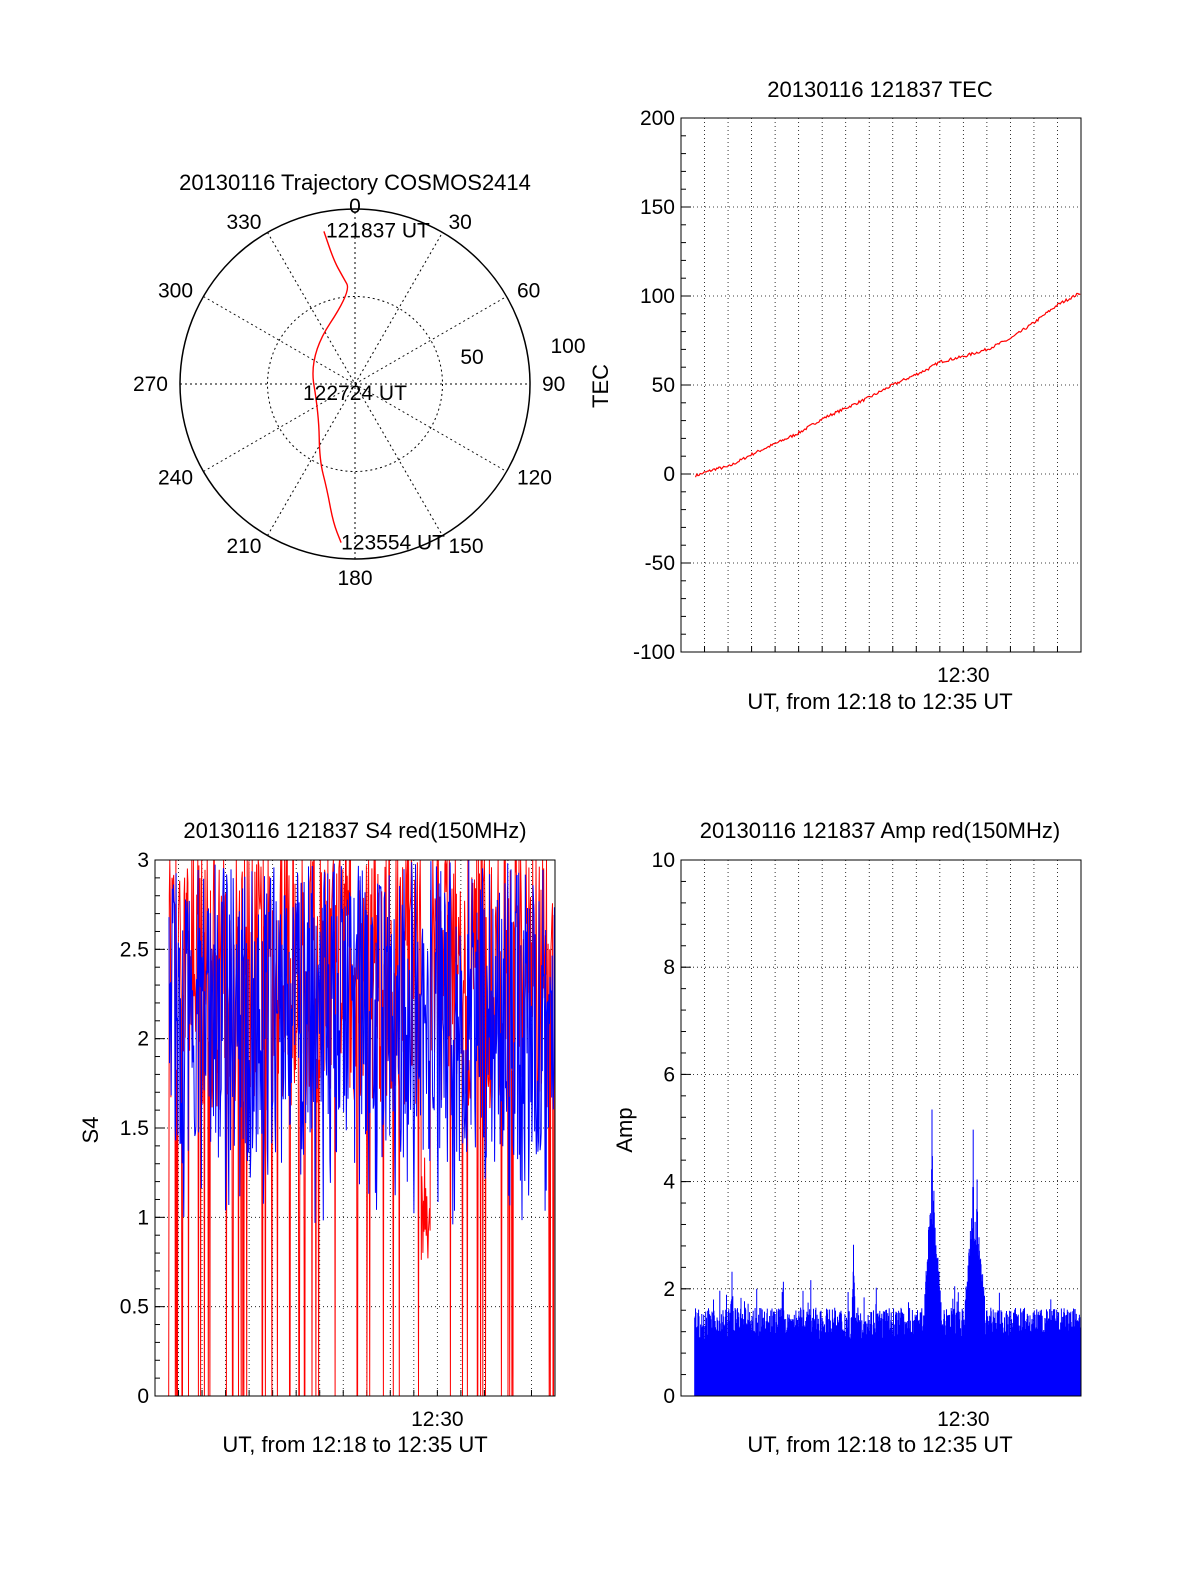  I want to click on s4-y-tick-labels: 3 2.5 2 1.5 1 0.5 0, so click(134, 1128).